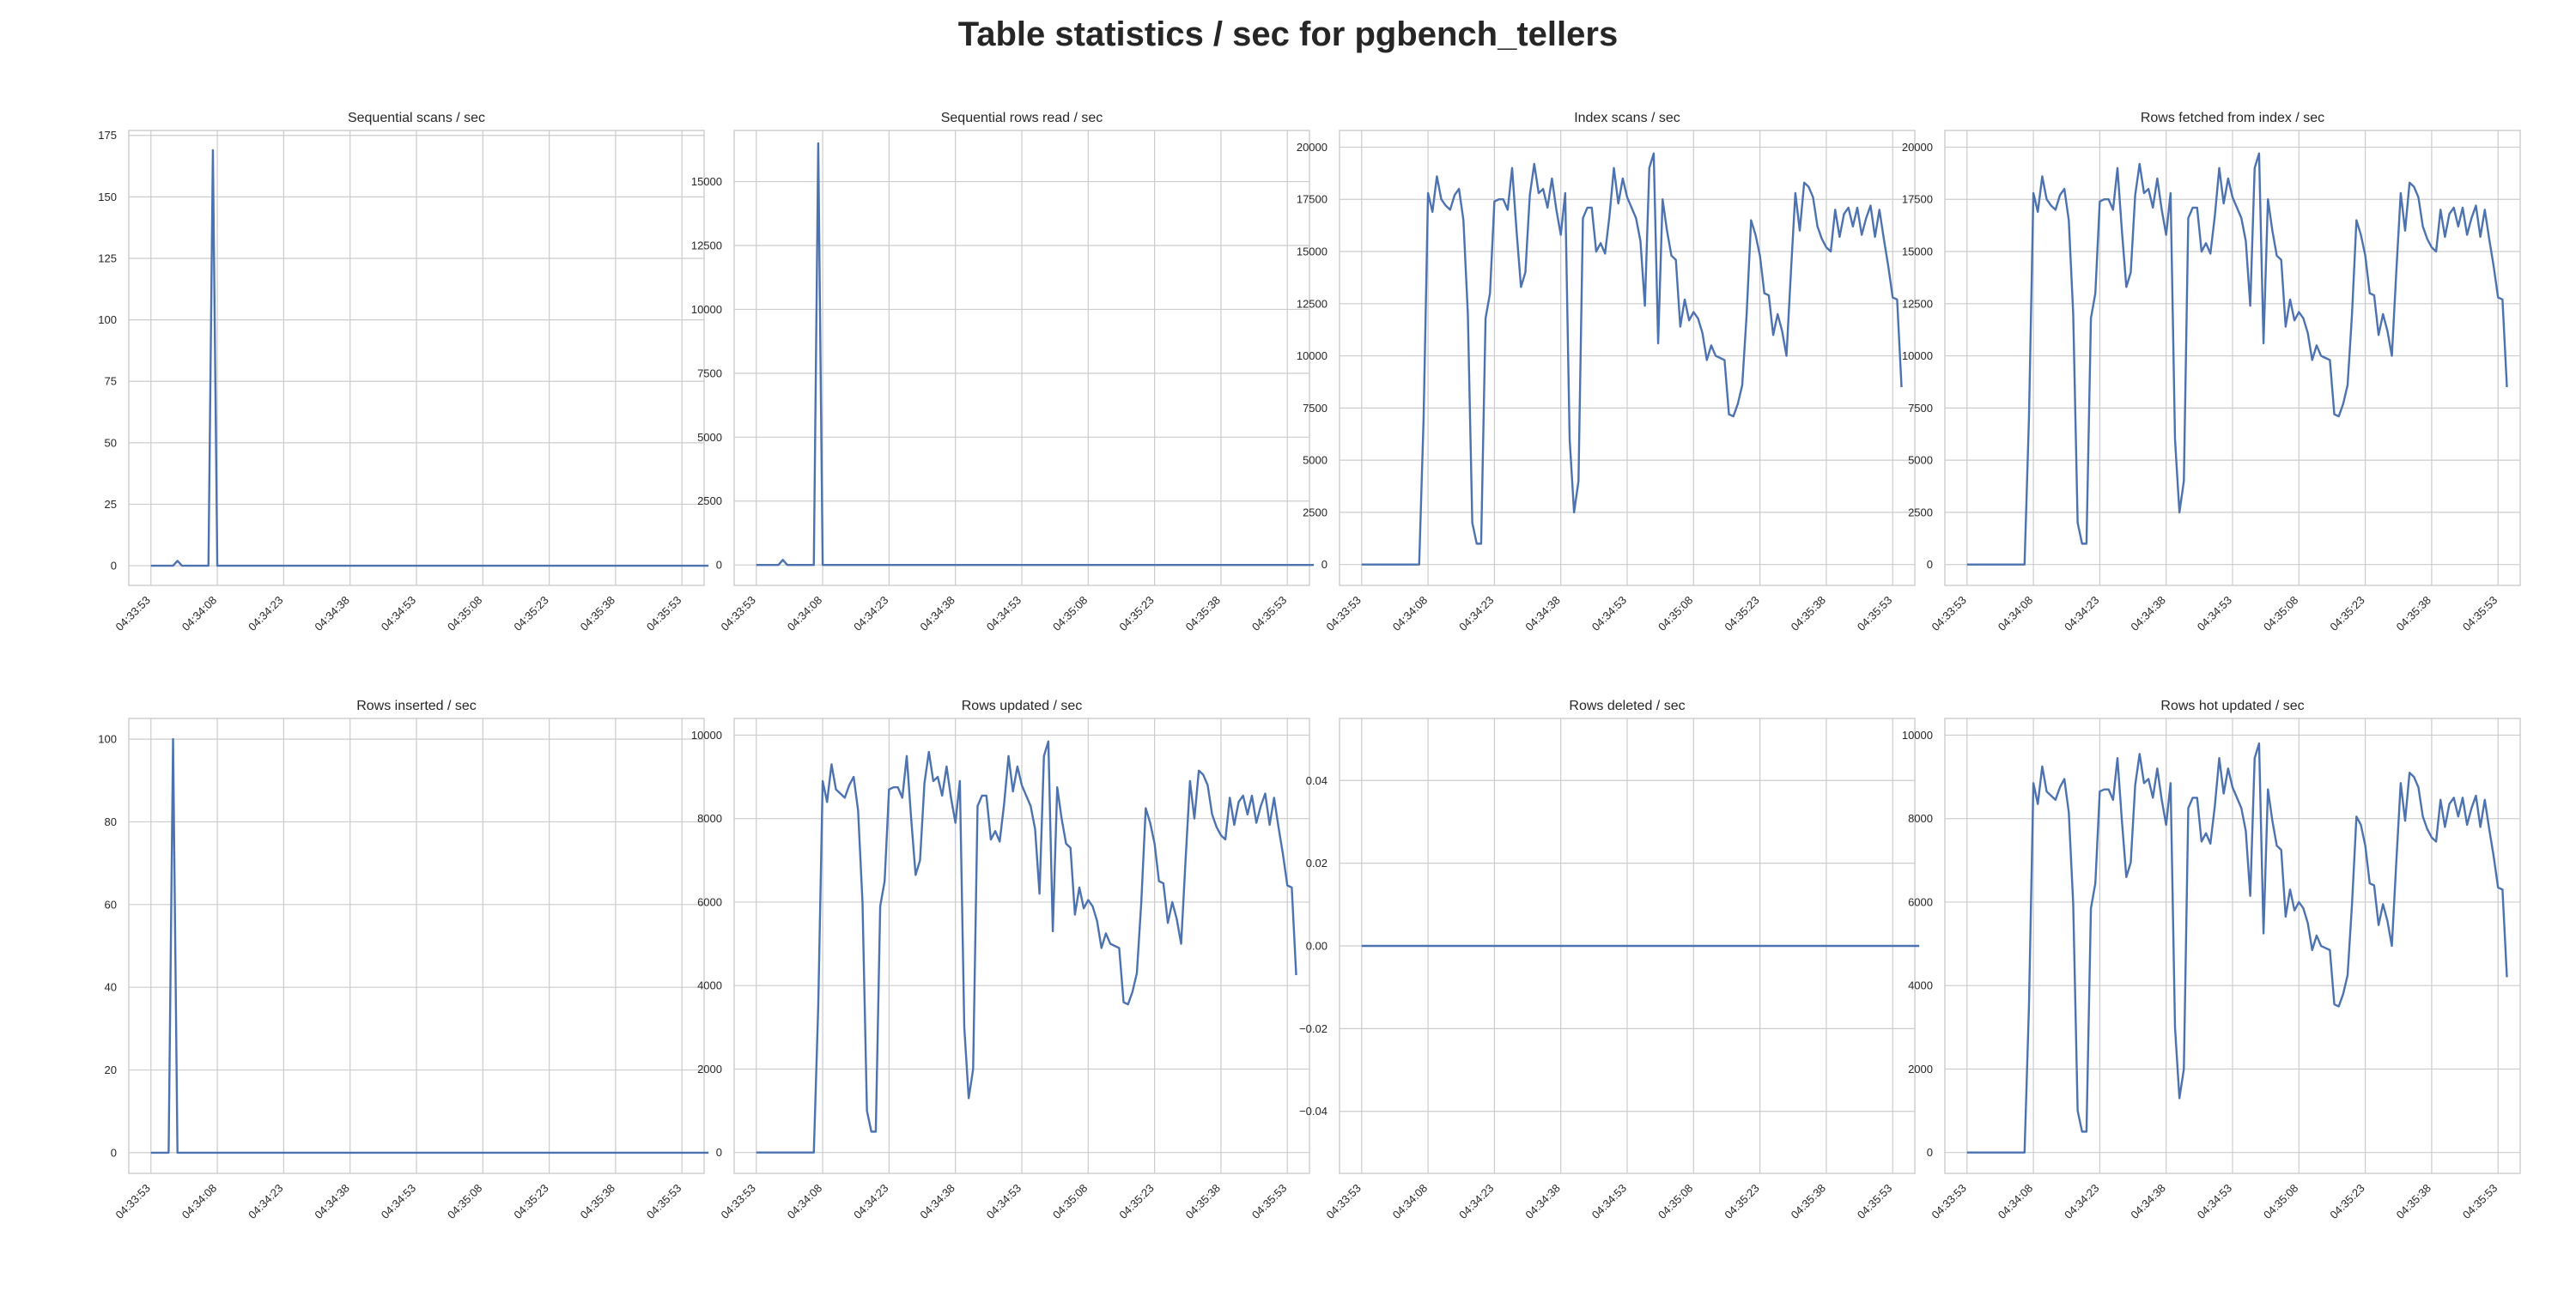 The image size is (2576, 1309). What do you see at coordinates (107, 739) in the screenshot?
I see `y-tick-label: 100` at bounding box center [107, 739].